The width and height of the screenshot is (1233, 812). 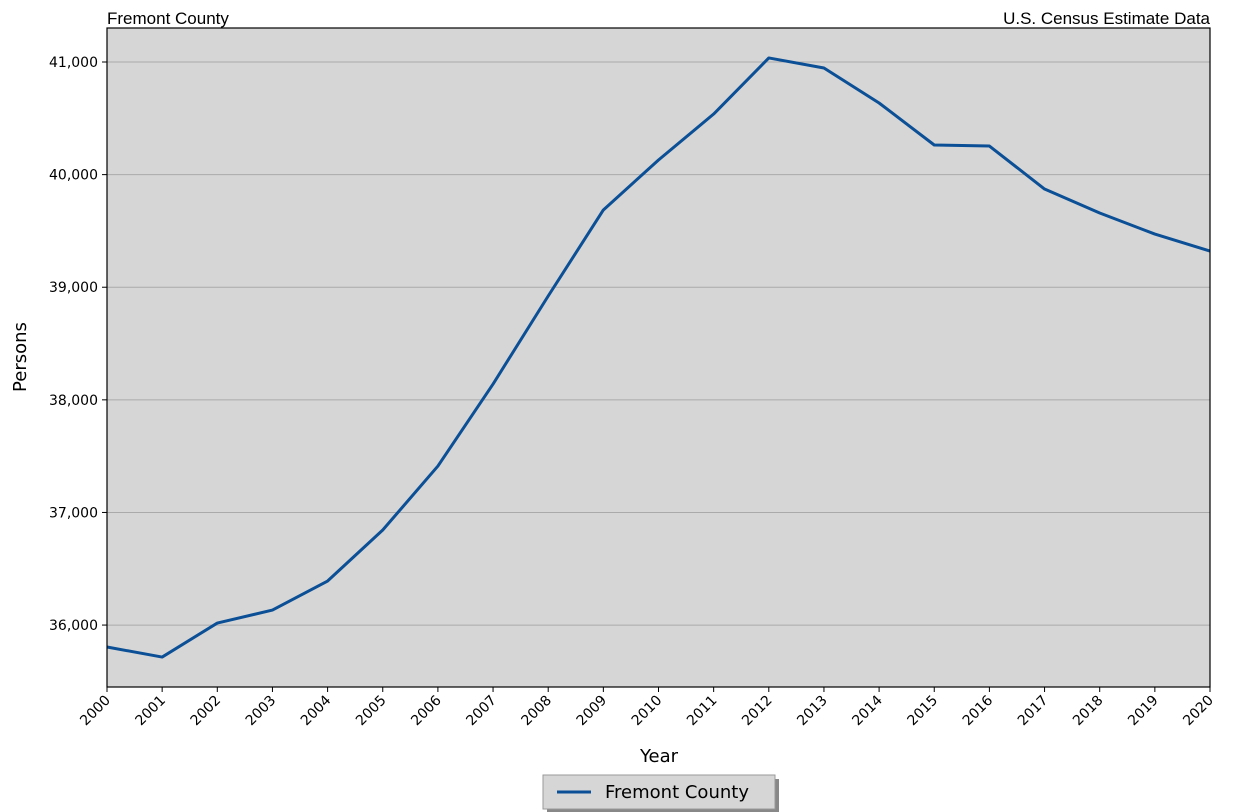 What do you see at coordinates (481, 711) in the screenshot?
I see `x-tick-label: 2007` at bounding box center [481, 711].